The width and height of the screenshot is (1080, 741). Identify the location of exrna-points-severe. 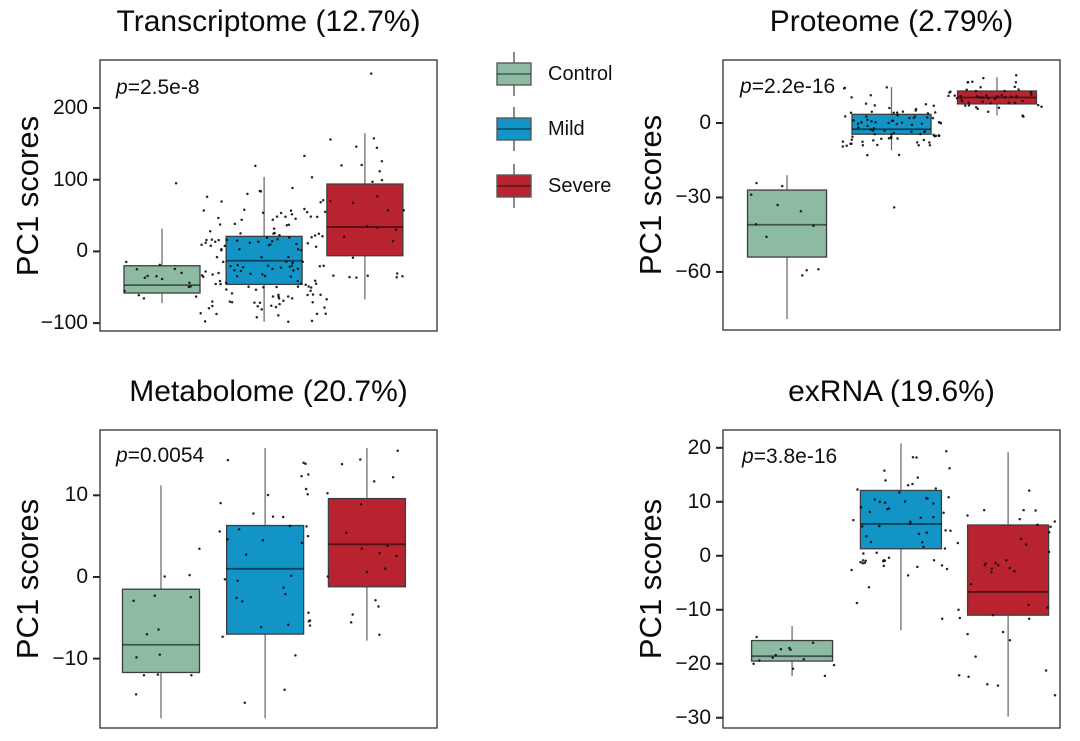
(1006, 593).